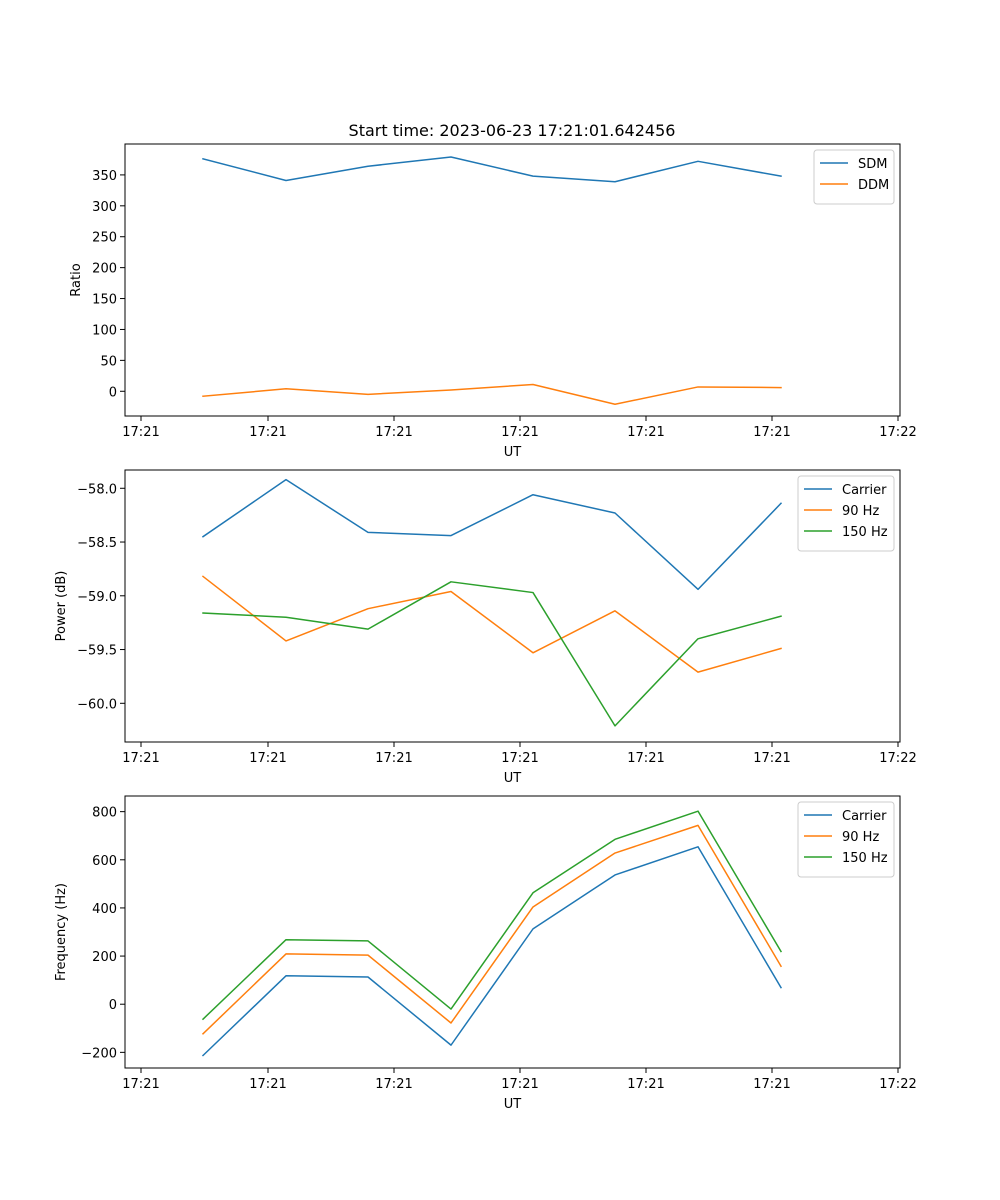 The height and width of the screenshot is (1200, 1000). What do you see at coordinates (897, 758) in the screenshot?
I see `power-x-tick-label: 17:22` at bounding box center [897, 758].